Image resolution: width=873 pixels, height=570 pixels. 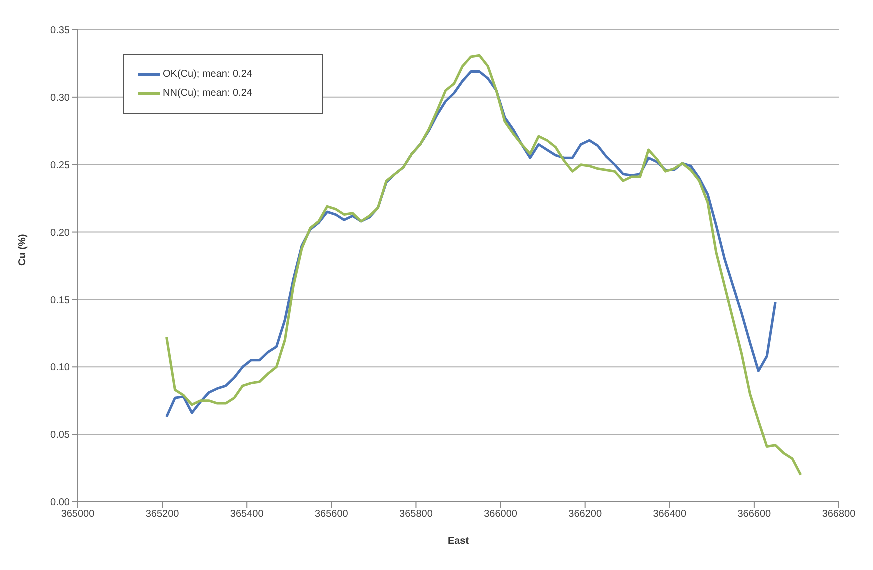 I want to click on x-tick-label: 365000, so click(x=78, y=514).